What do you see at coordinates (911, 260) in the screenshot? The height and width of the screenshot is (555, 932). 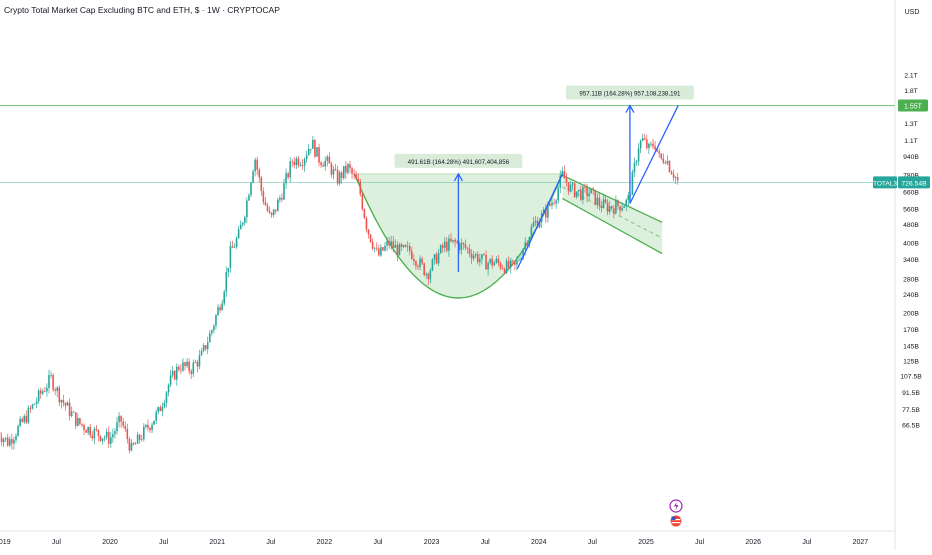 I see `y-tick-label: 340B` at bounding box center [911, 260].